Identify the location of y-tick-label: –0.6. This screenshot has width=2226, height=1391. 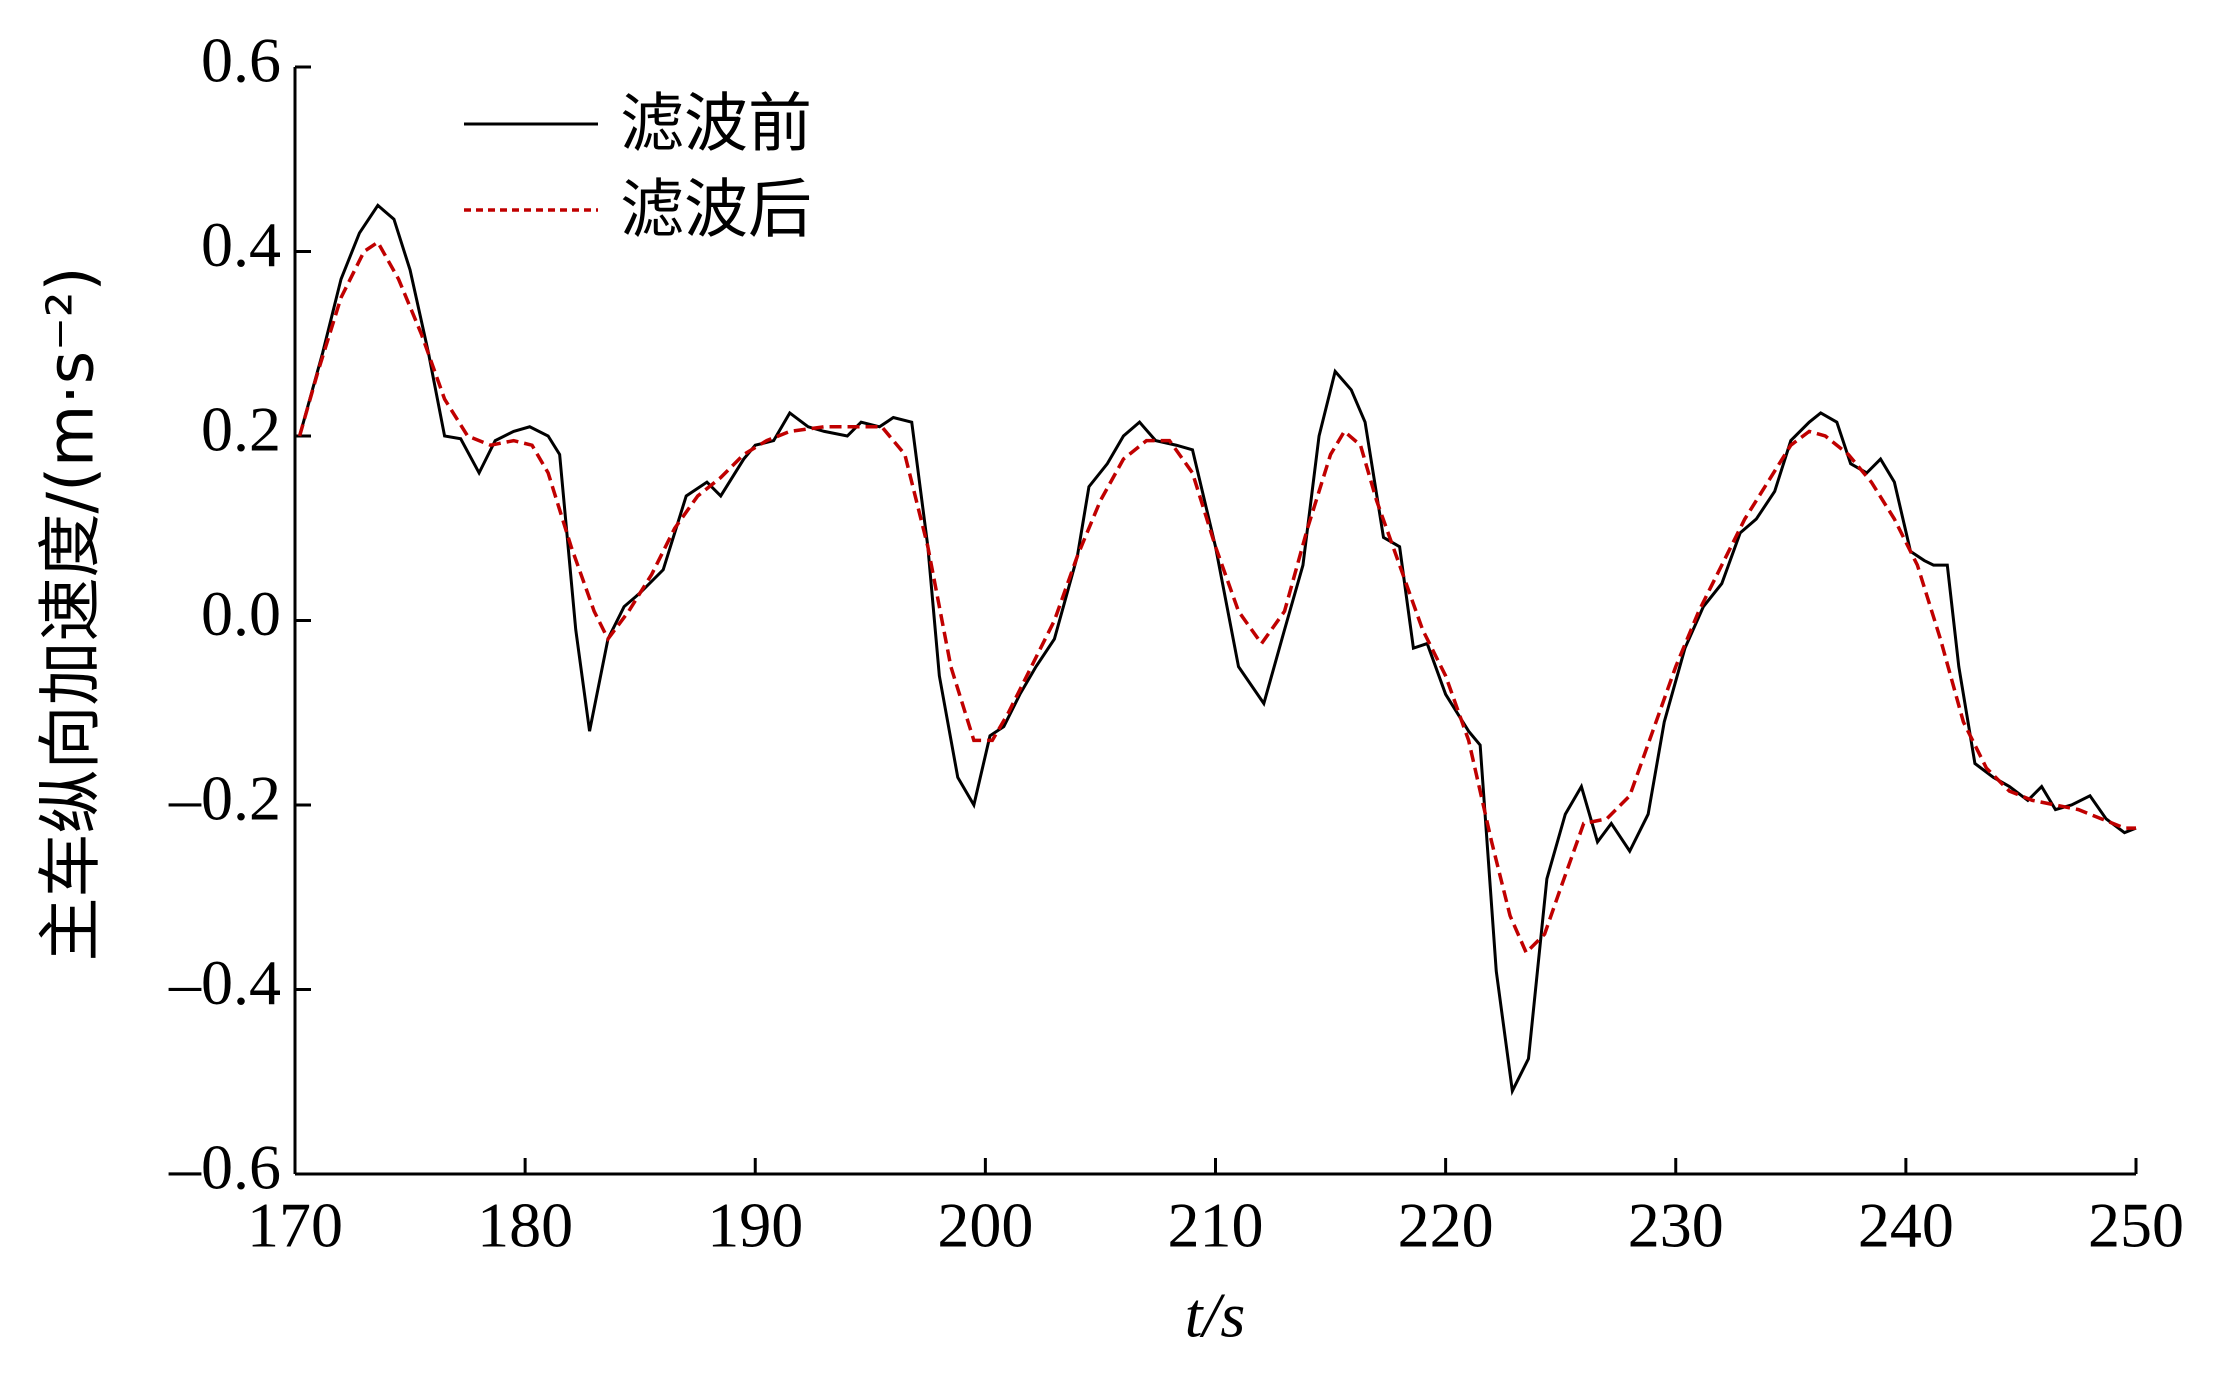
(224, 1167).